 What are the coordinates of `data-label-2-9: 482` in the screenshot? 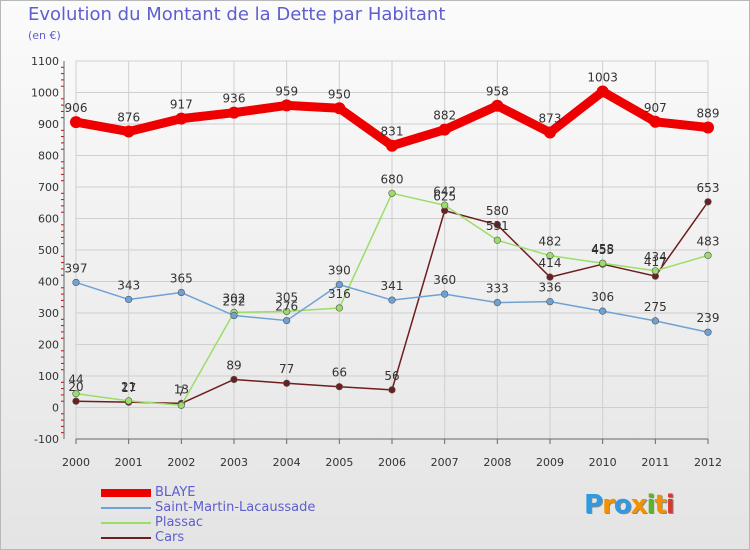 It's located at (550, 242).